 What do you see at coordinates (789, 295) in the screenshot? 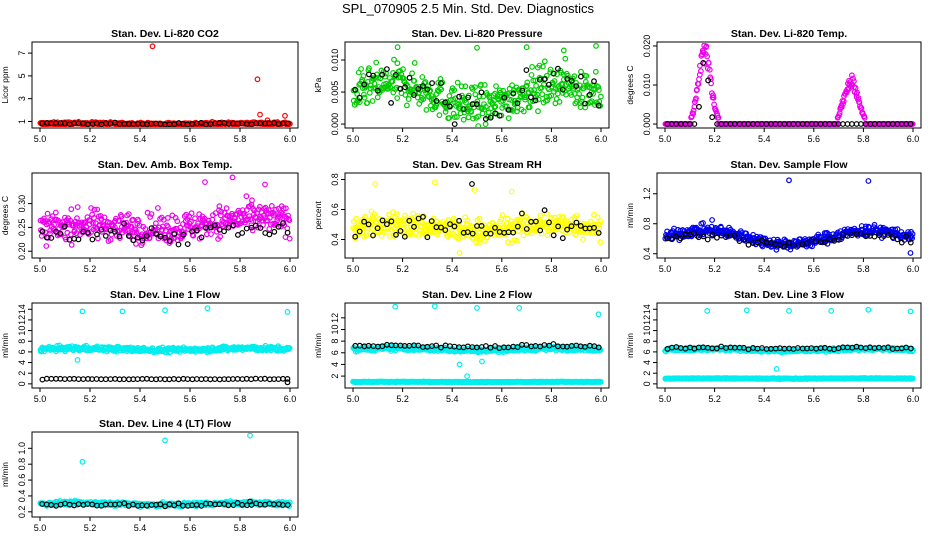
I see `panel-title: Stan. Dev. Line 3 Flow` at bounding box center [789, 295].